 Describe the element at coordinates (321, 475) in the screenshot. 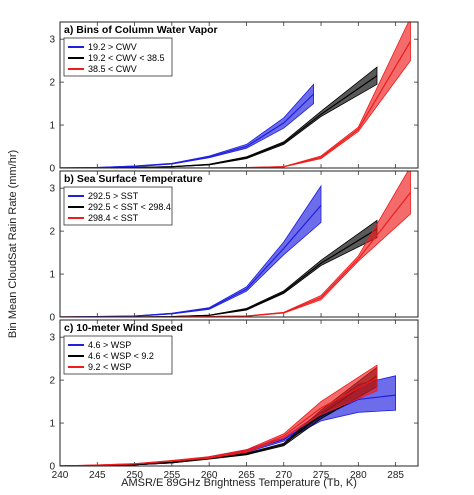

I see `x-tick-label: 275` at that location.